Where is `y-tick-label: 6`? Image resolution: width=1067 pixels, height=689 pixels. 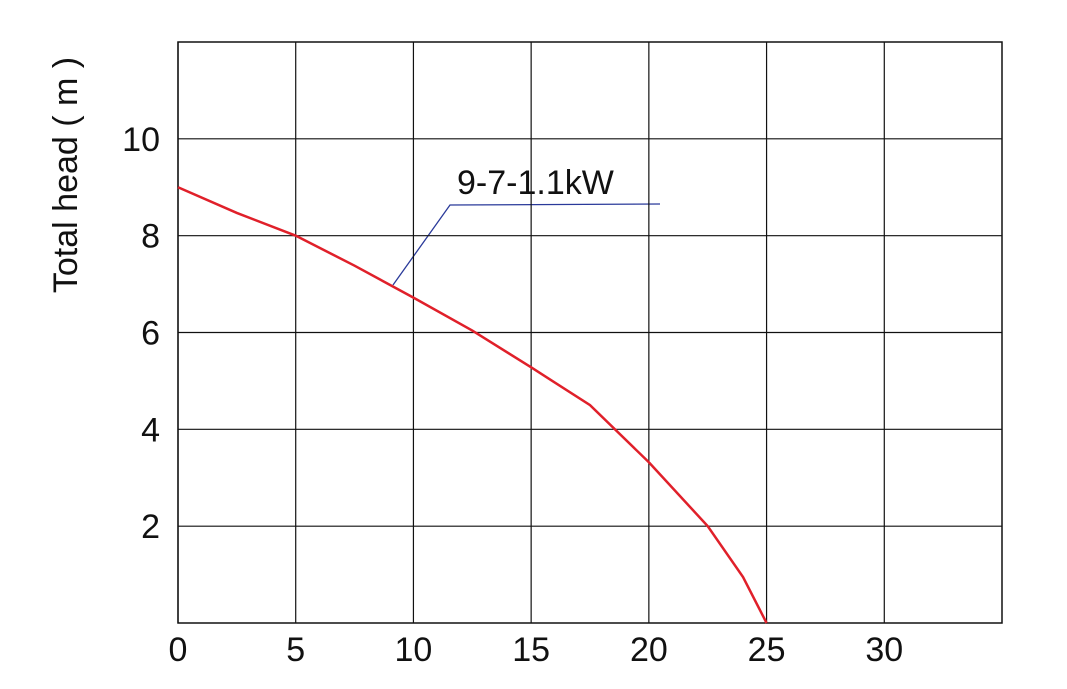
y-tick-label: 6 is located at coordinates (150, 333).